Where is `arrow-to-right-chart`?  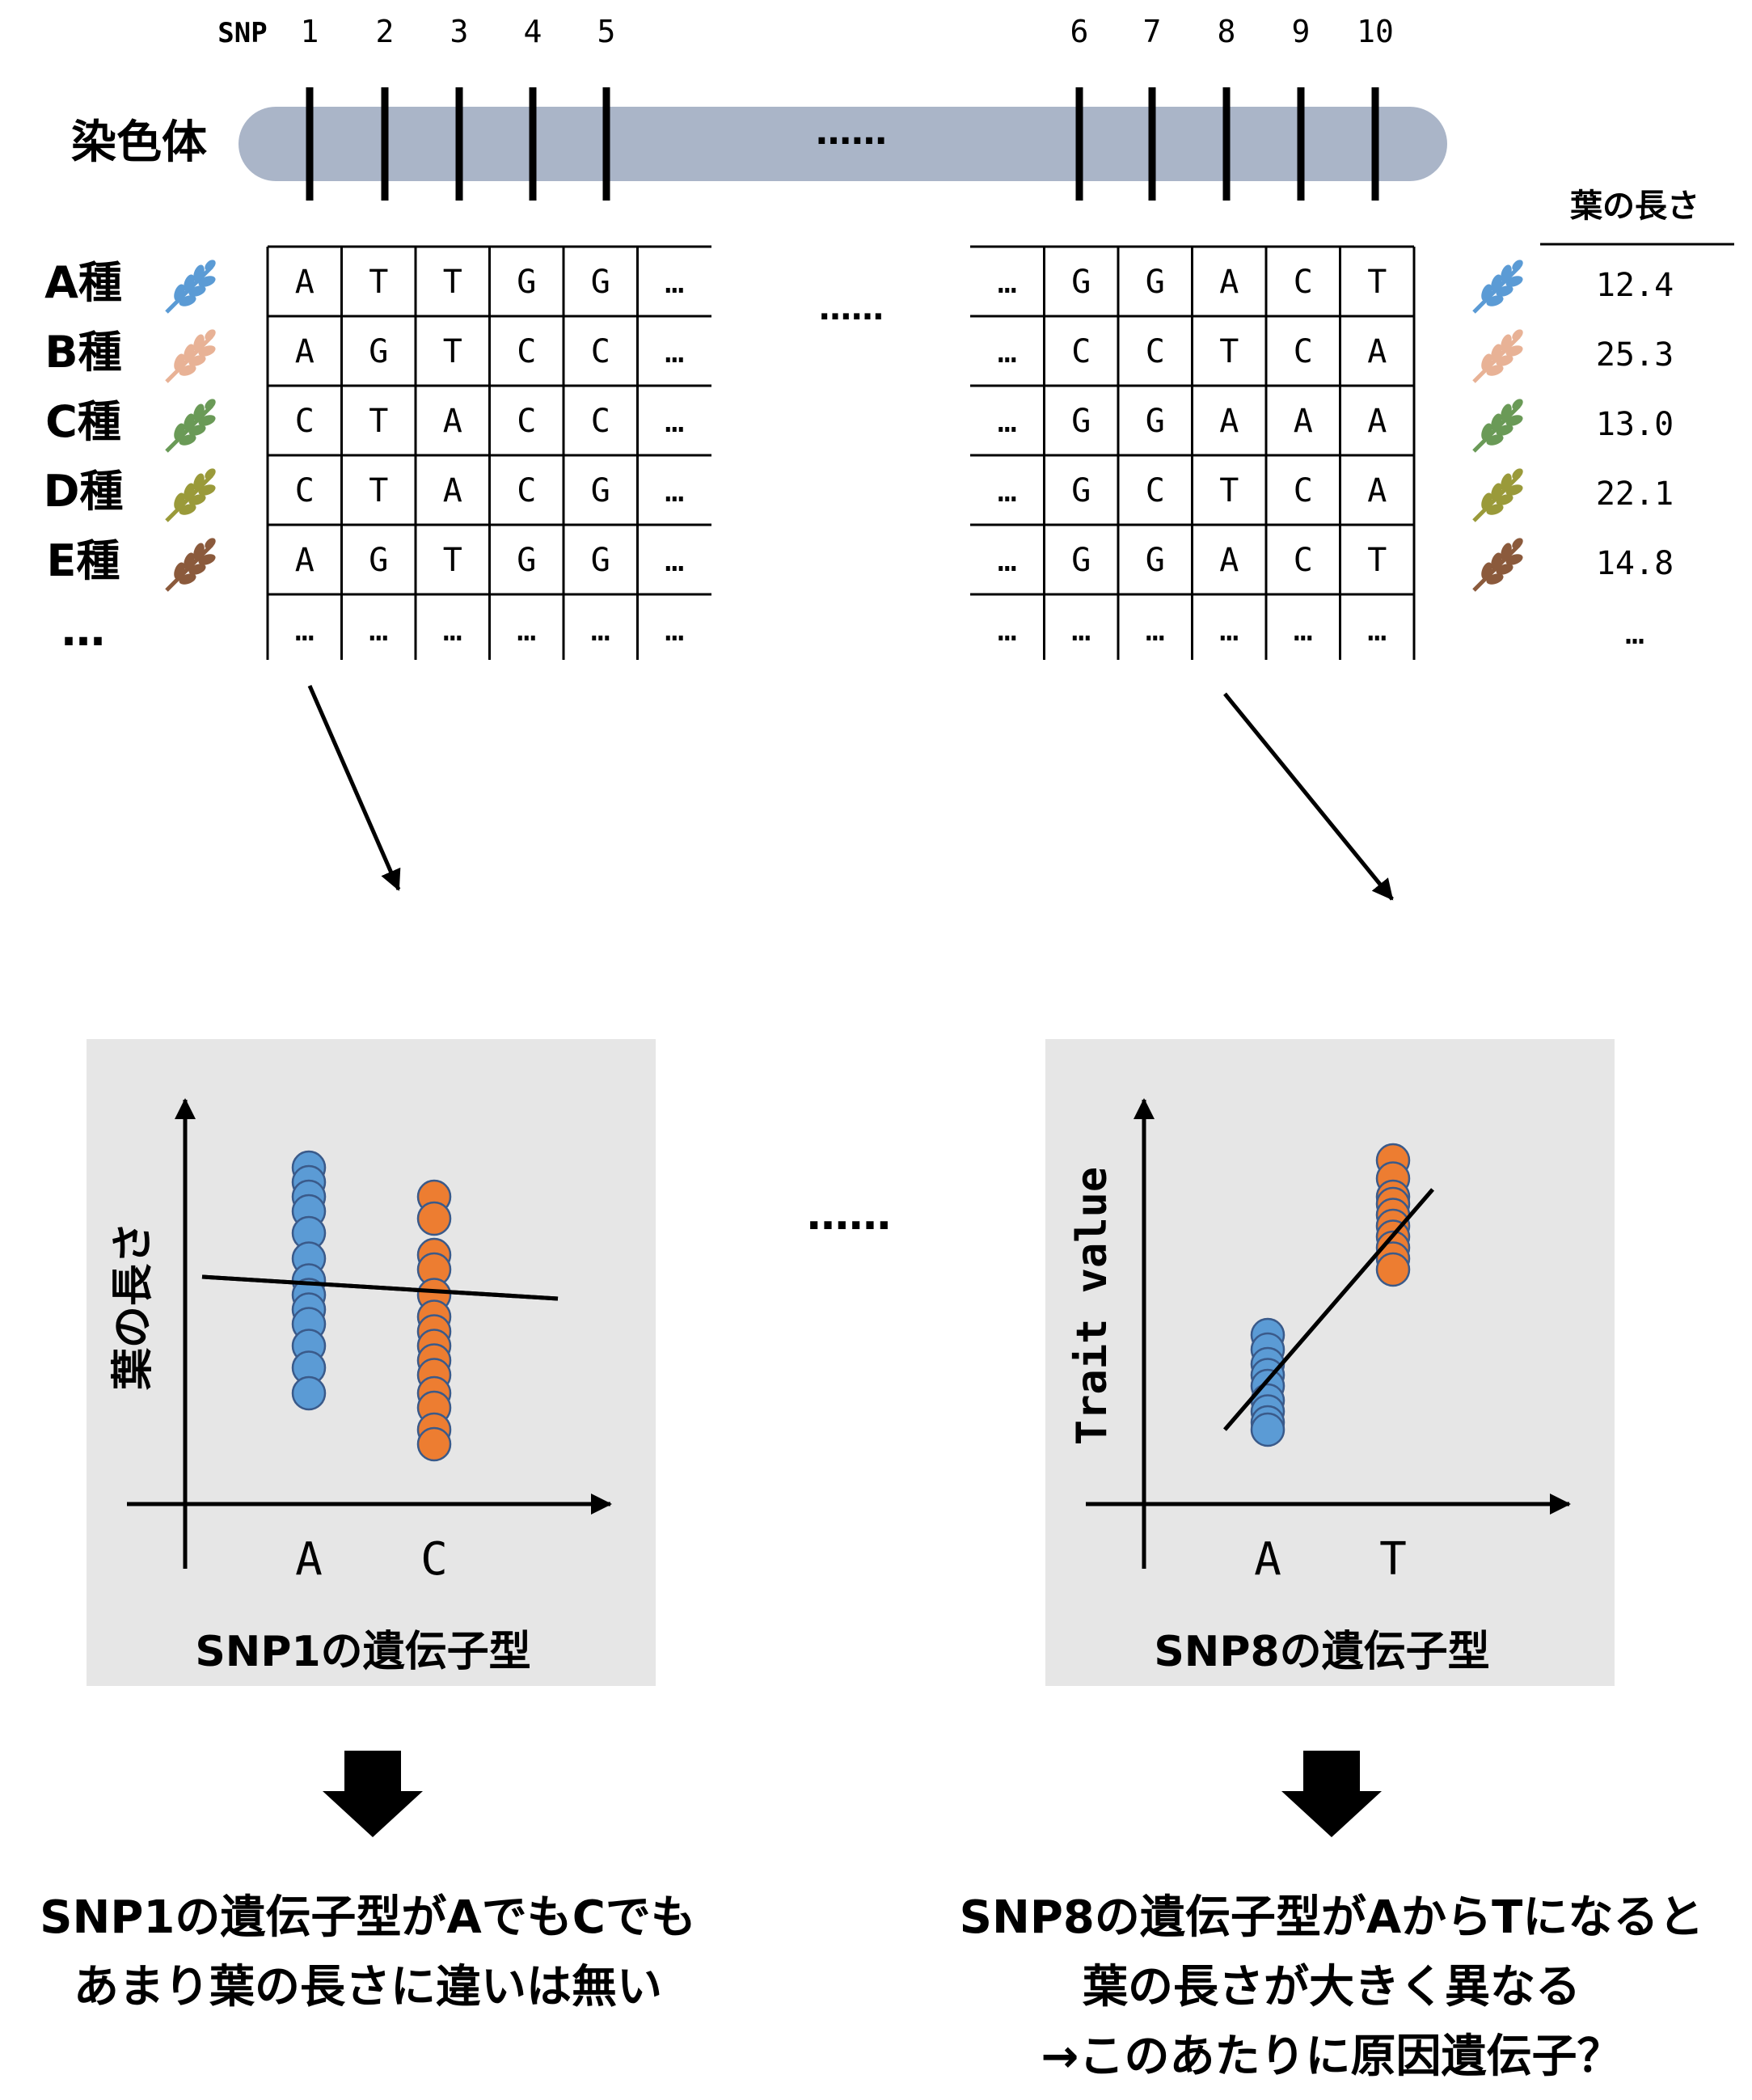 arrow-to-right-chart is located at coordinates (1309, 796).